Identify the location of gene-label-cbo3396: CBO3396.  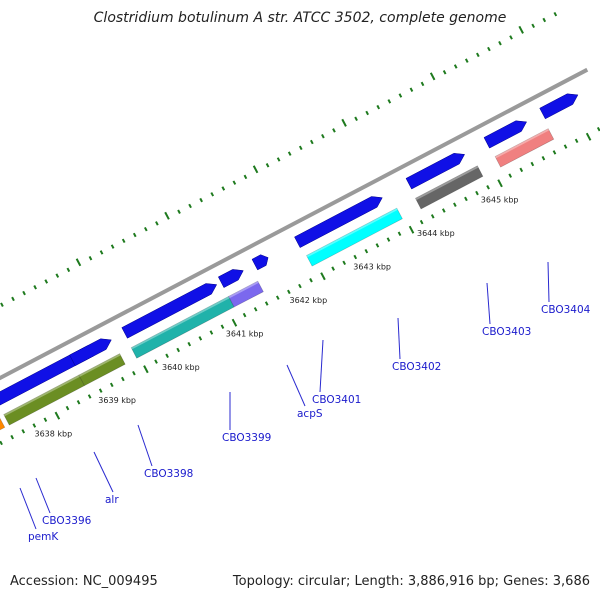
(67, 521).